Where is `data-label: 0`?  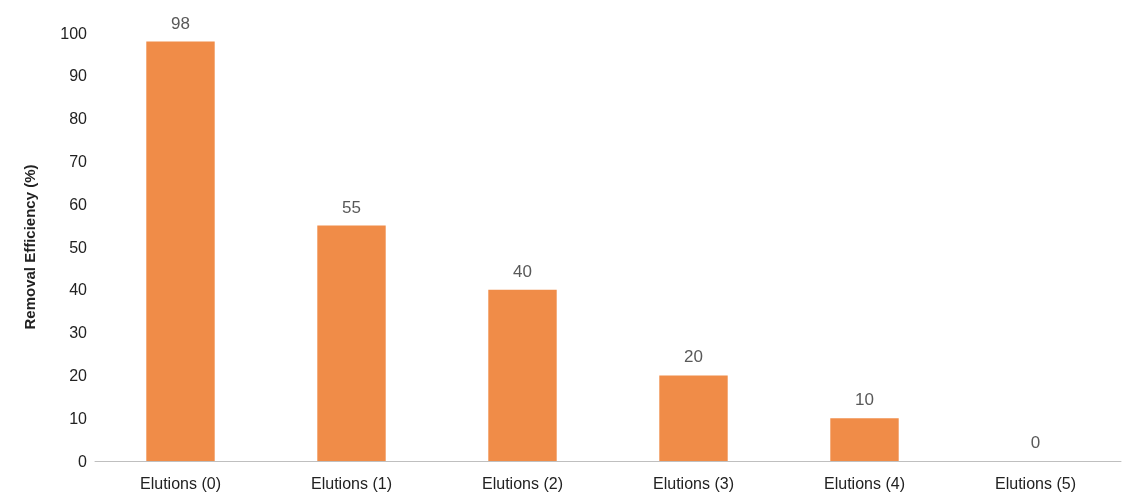 data-label: 0 is located at coordinates (1035, 442).